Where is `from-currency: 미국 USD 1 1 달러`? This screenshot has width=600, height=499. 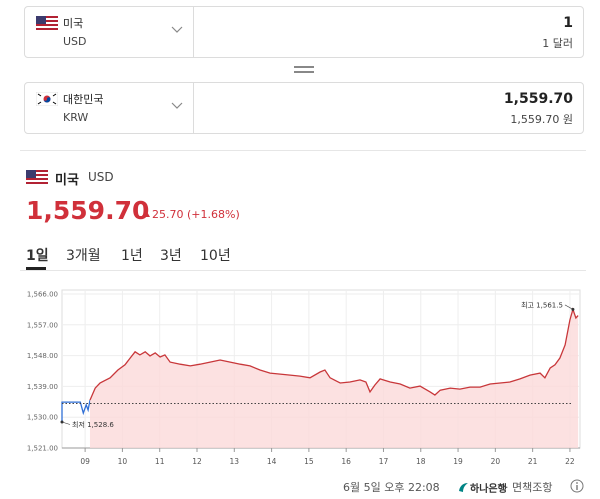 from-currency: 미국 USD 1 1 달러 is located at coordinates (304, 32).